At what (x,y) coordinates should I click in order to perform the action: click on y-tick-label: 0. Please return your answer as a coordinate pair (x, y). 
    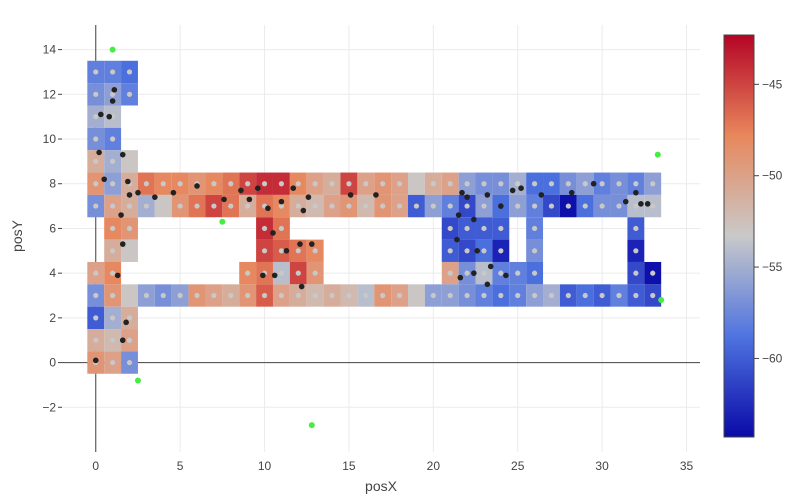
    Looking at the image, I should click on (52, 363).